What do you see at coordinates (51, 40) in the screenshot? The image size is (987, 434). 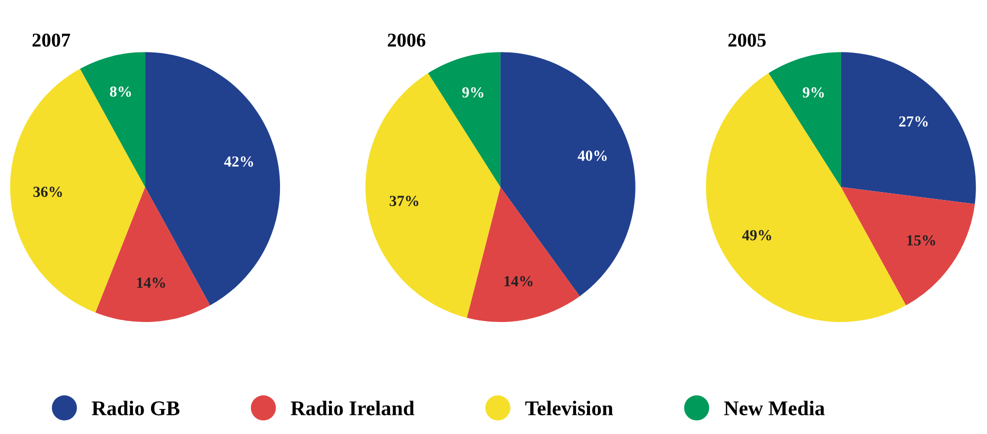 I see `chart-title: 2007` at bounding box center [51, 40].